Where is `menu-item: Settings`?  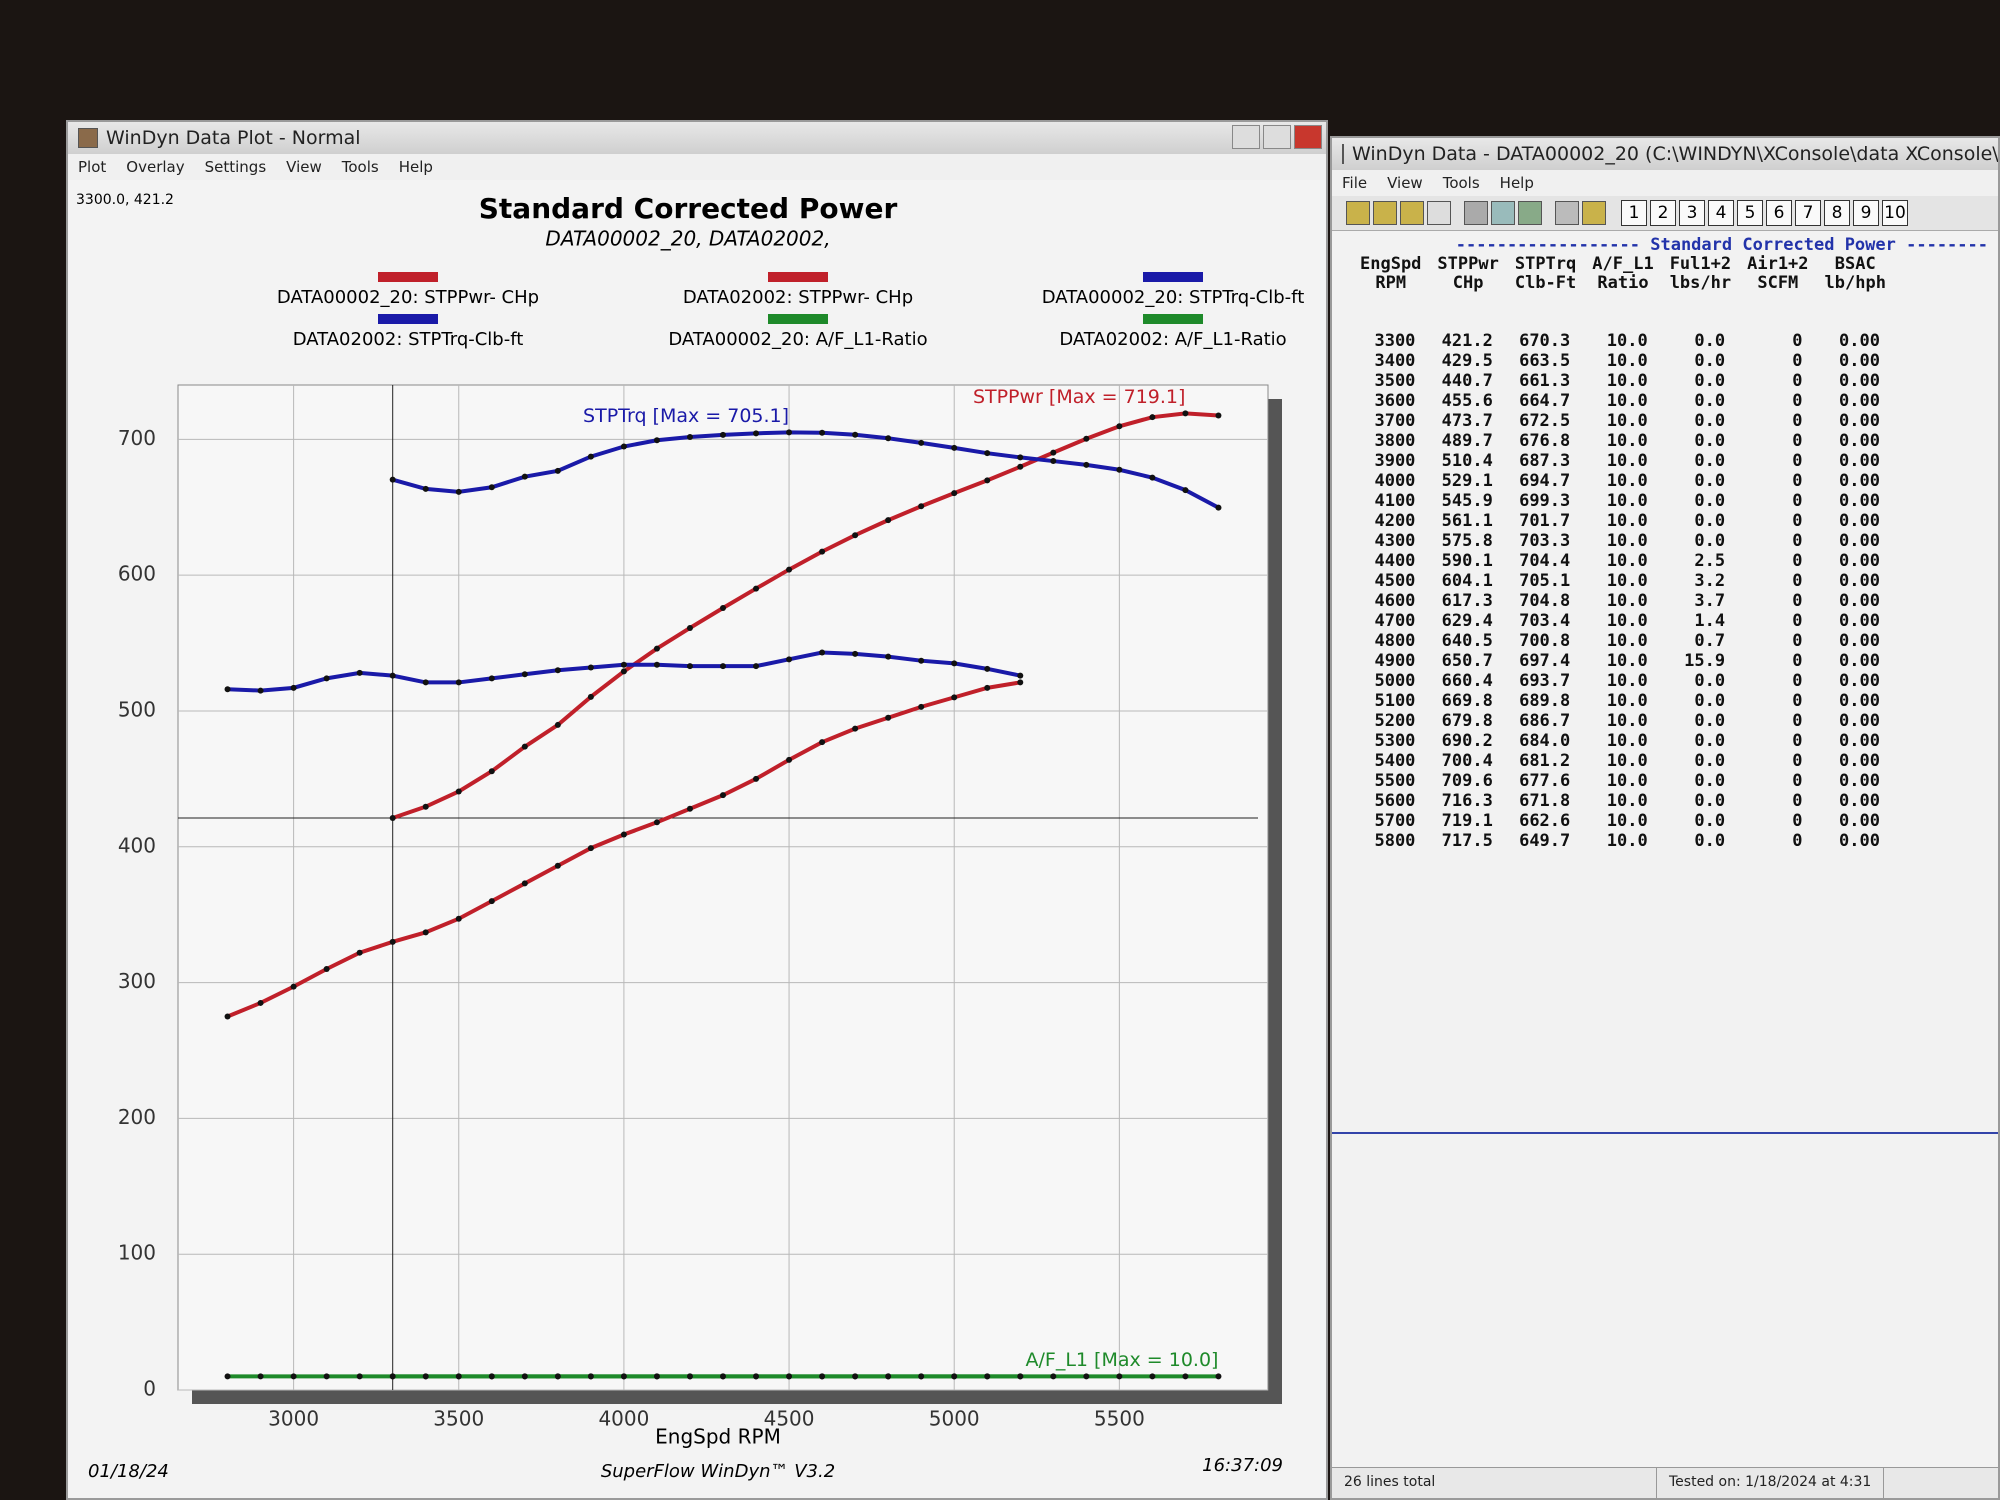 menu-item: Settings is located at coordinates (235, 167).